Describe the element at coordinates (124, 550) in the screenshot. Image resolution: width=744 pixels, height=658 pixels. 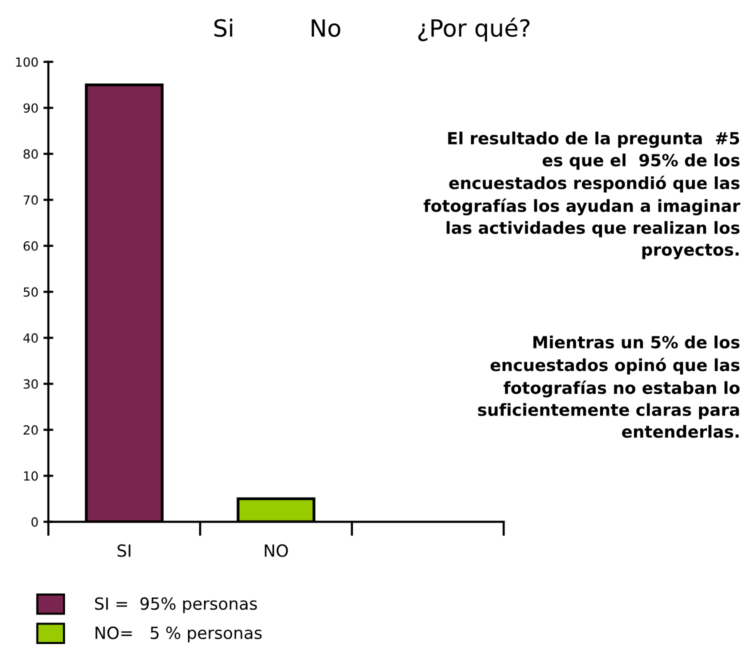
I see `x-tick-label: SI` at that location.